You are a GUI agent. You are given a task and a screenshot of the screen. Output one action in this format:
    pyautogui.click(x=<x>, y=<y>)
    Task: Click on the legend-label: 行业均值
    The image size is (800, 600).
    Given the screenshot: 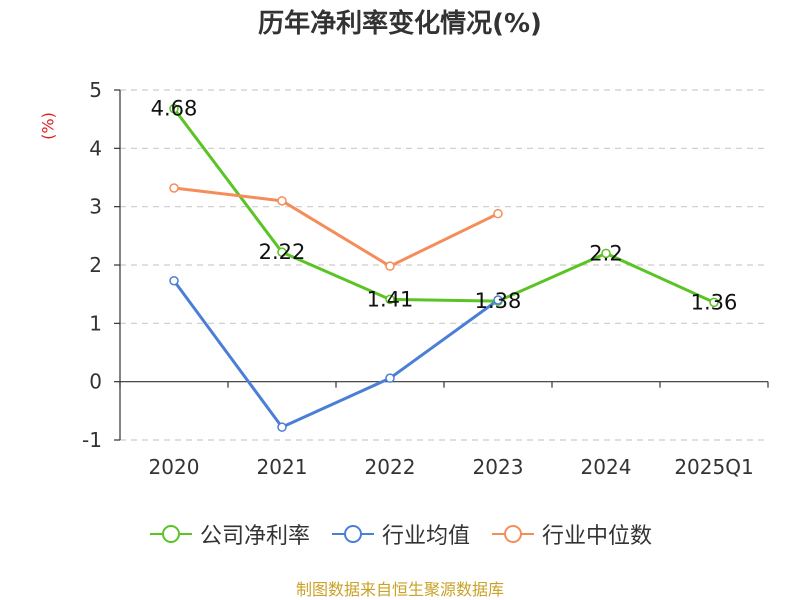 What is the action you would take?
    pyautogui.click(x=425, y=536)
    